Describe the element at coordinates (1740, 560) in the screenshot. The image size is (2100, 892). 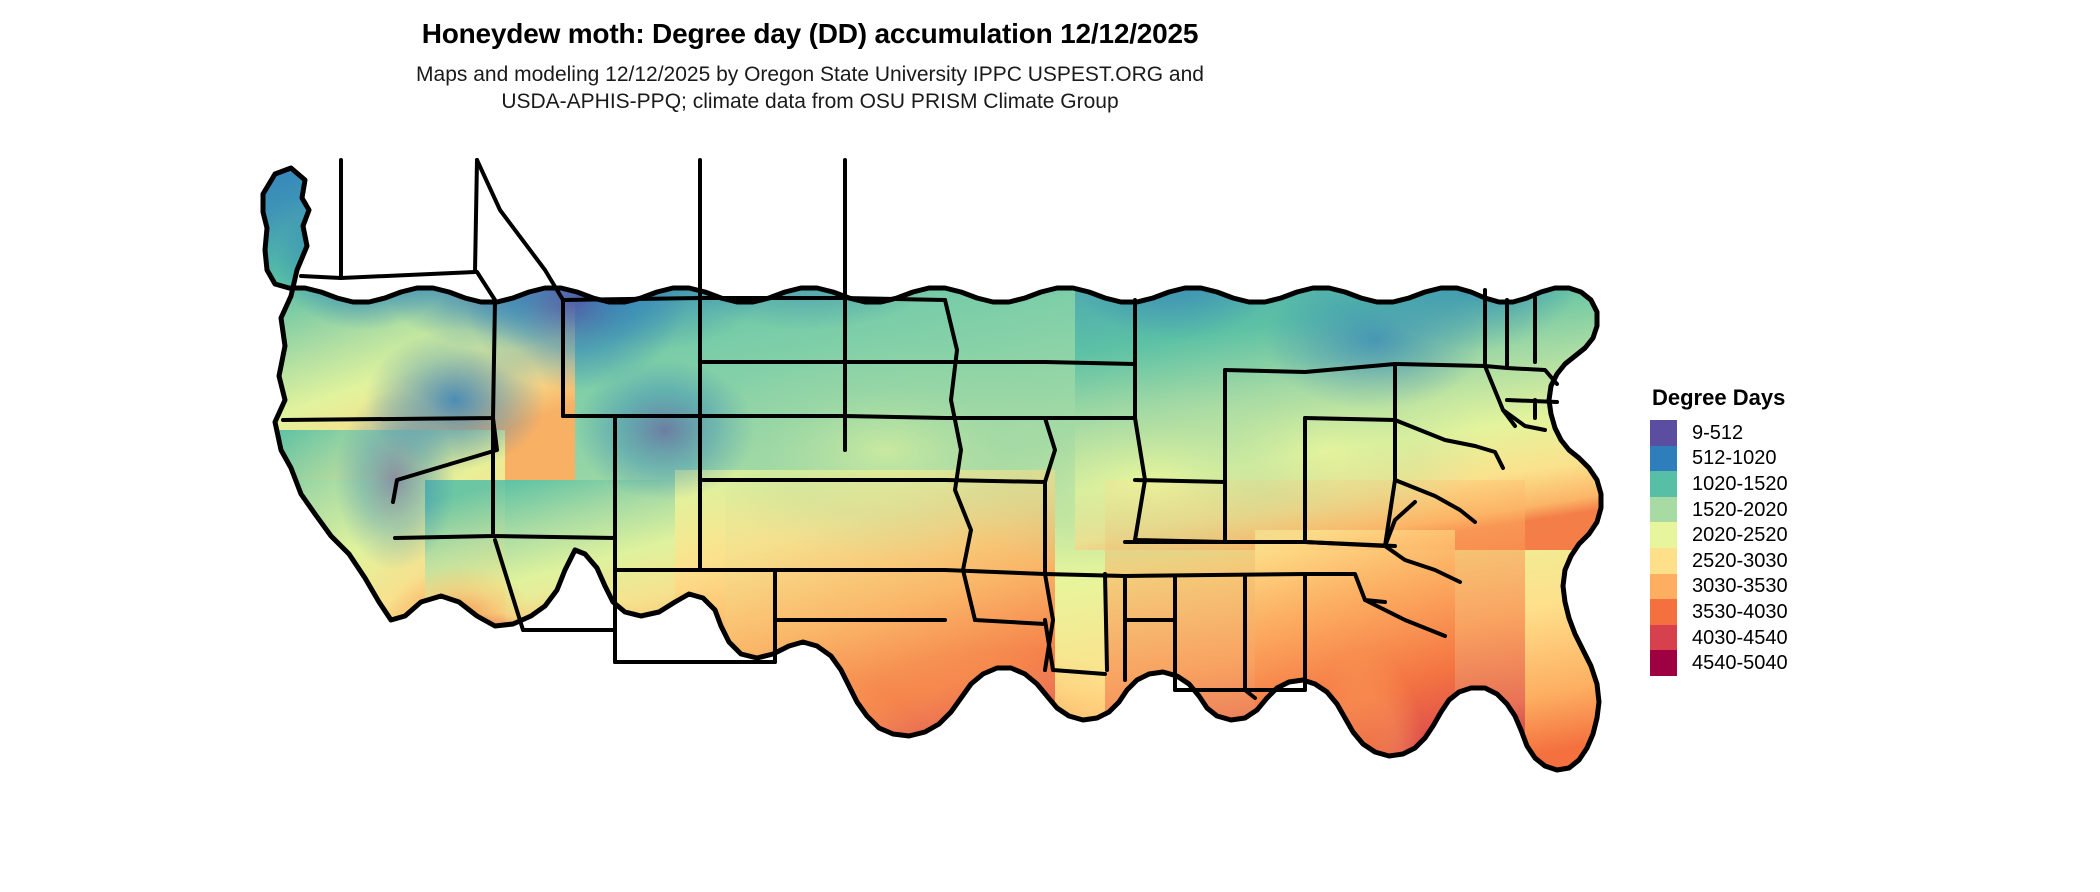
I see `legend-entry-label: 2520-3030` at that location.